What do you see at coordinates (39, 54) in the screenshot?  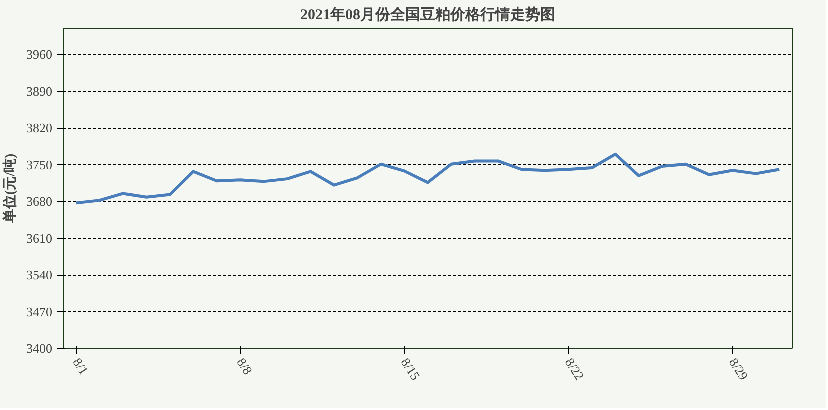 I see `y-tick-label: 3960` at bounding box center [39, 54].